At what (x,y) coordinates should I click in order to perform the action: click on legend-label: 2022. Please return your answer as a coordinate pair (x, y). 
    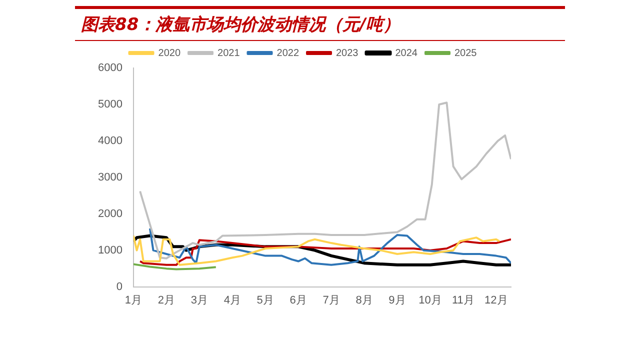
    Looking at the image, I should click on (288, 53).